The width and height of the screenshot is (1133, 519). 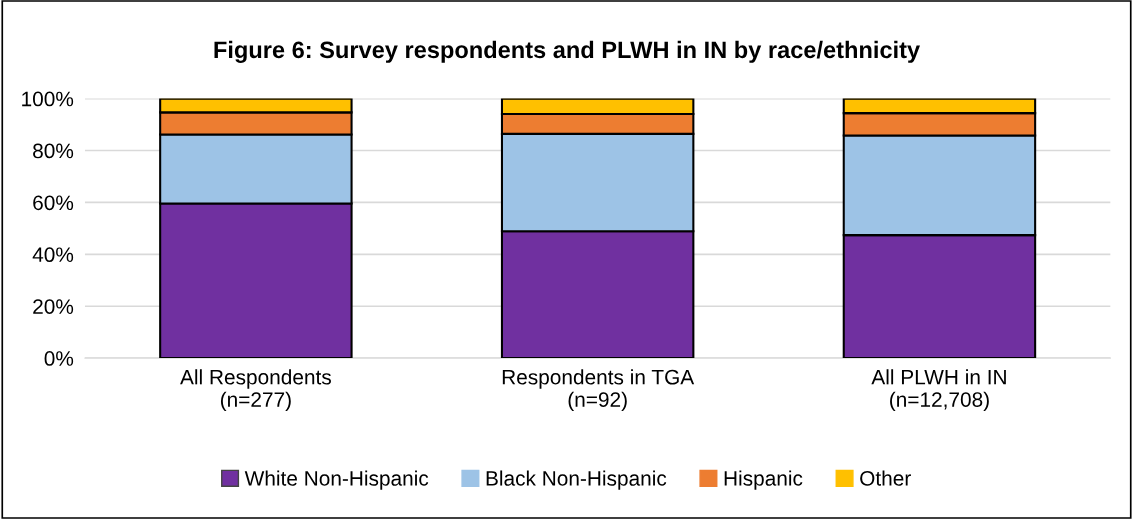 I want to click on y-tick-label: 100%, so click(x=48, y=99).